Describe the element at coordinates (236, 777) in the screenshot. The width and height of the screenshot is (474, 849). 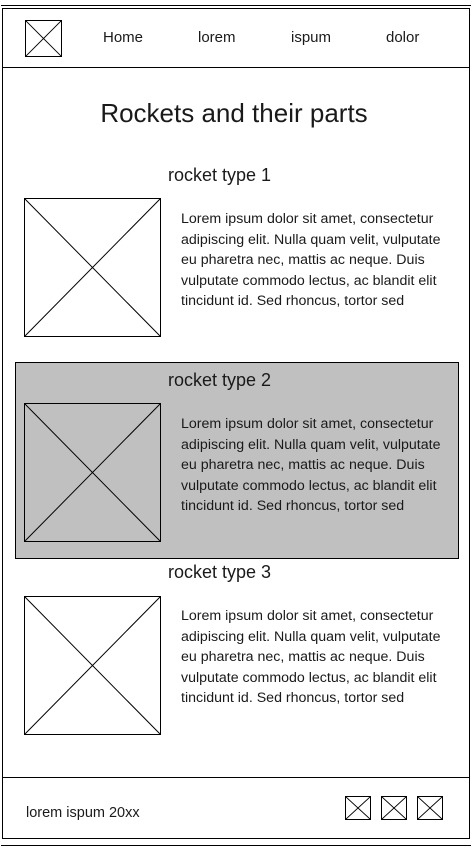
I see `footer-divider` at that location.